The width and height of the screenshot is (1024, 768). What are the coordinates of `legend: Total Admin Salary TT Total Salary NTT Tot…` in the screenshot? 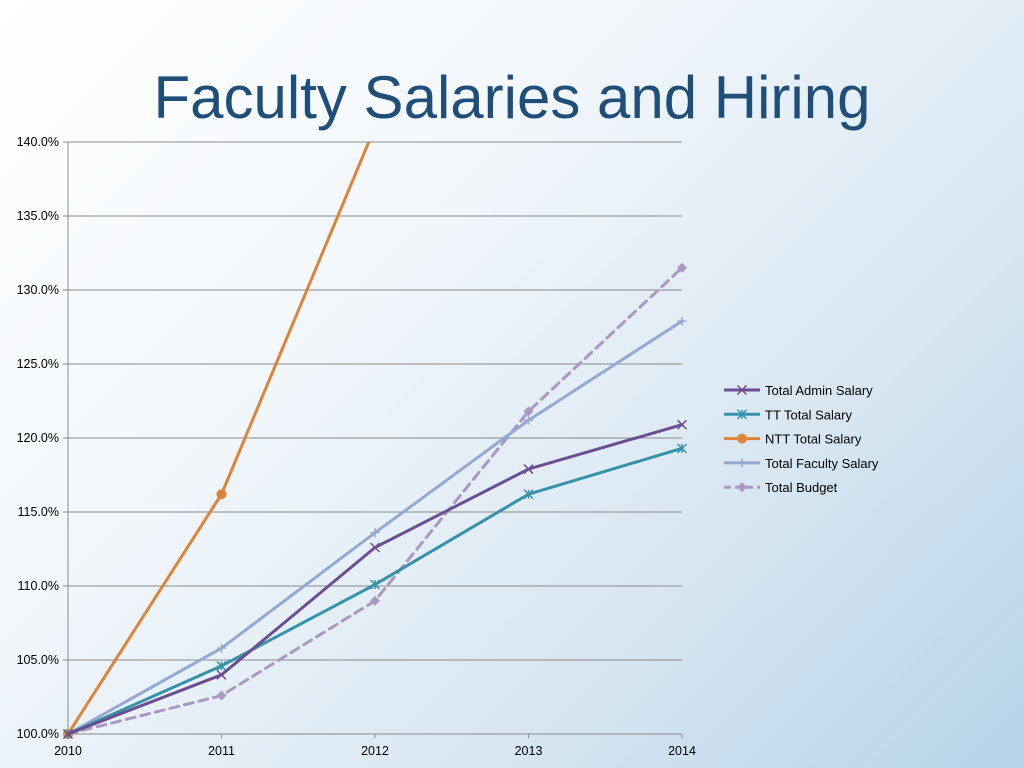 It's located at (801, 439).